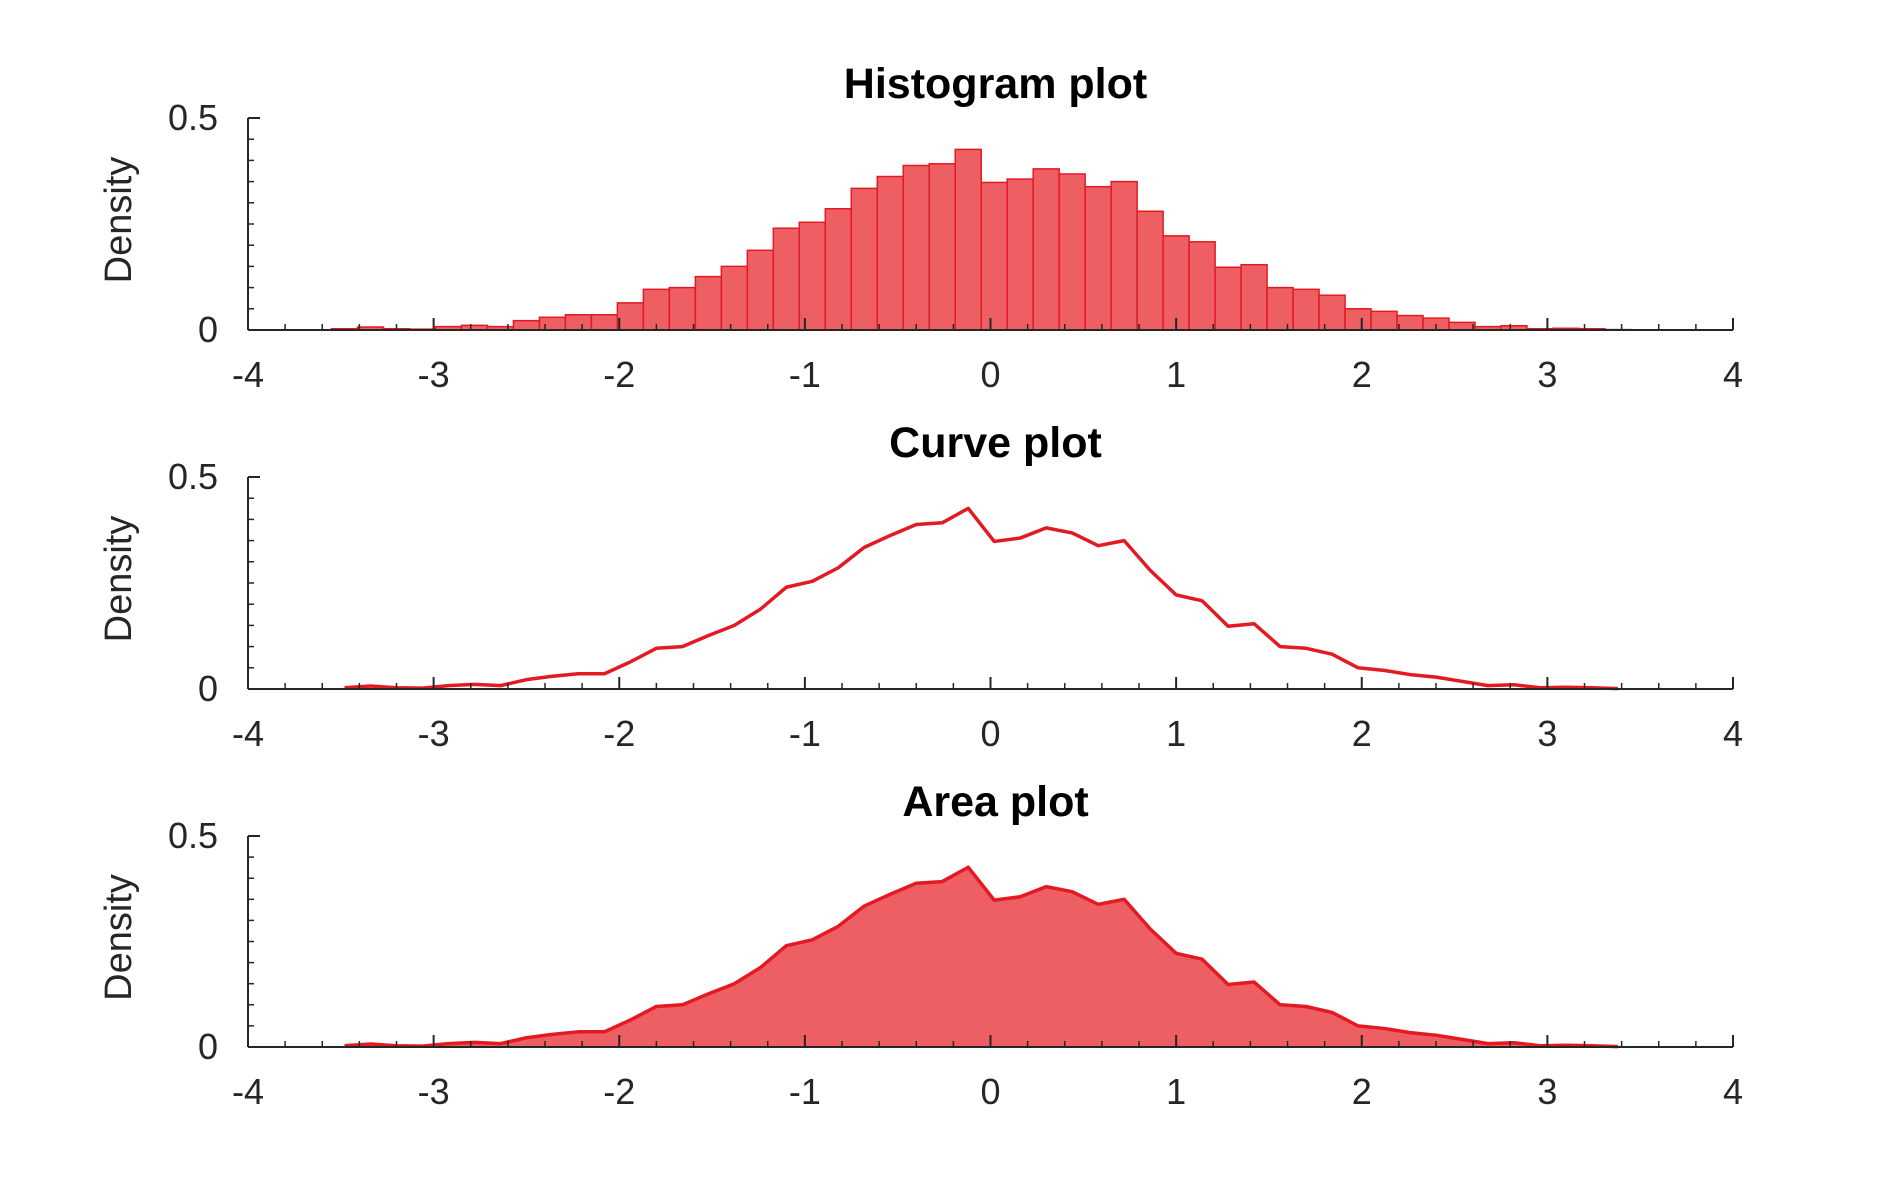 This screenshot has width=1890, height=1186. Describe the element at coordinates (995, 84) in the screenshot. I see `chart-title: Histogram plot` at that location.